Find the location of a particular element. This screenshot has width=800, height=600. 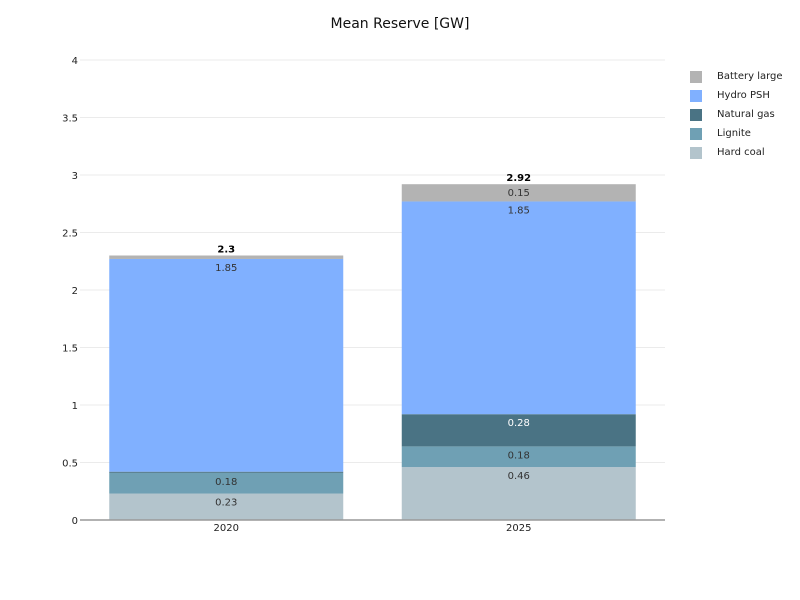

legend-item-lignite: Lignite is located at coordinates (736, 133).